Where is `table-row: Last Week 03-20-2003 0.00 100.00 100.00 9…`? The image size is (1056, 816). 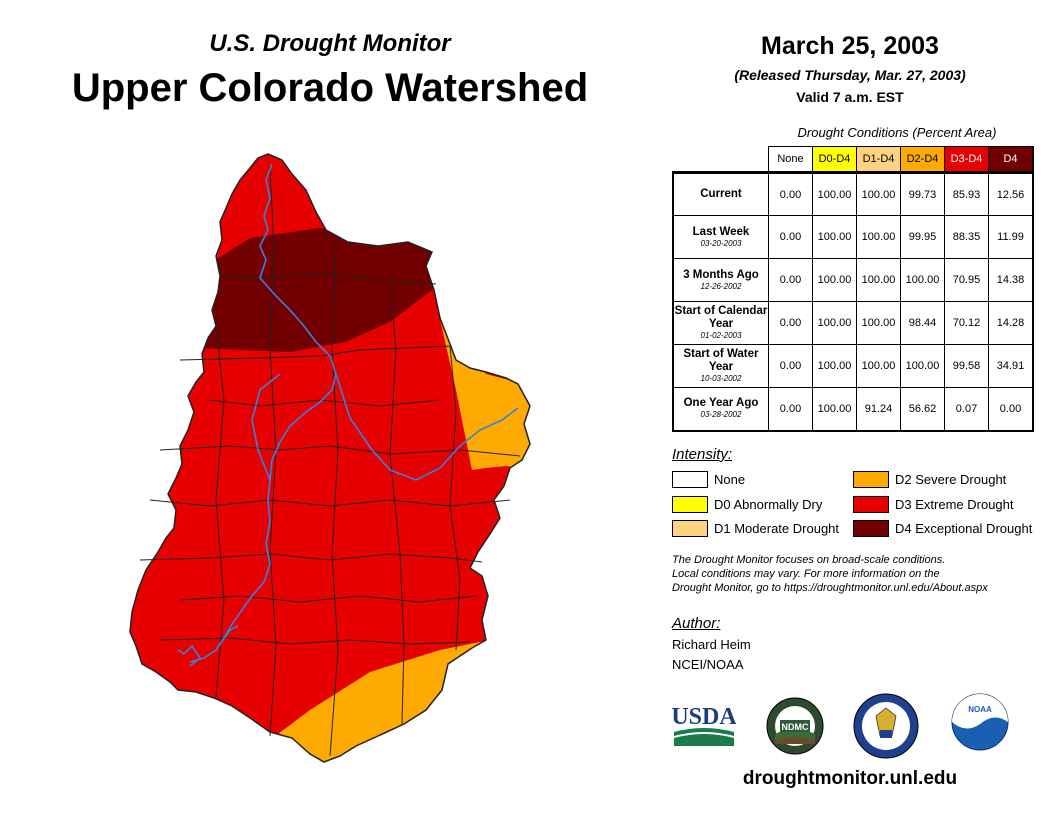
table-row: Last Week 03-20-2003 0.00 100.00 100.00 9… is located at coordinates (853, 237).